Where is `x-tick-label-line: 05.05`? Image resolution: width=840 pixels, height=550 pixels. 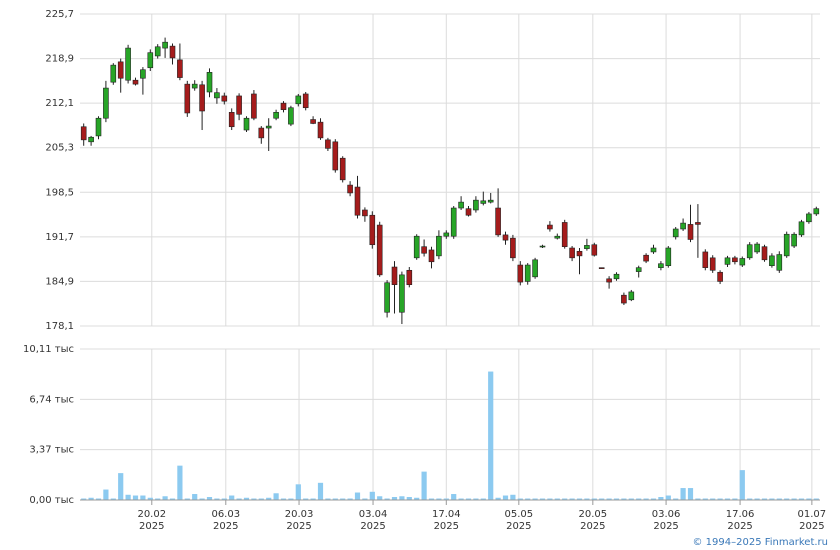
x-tick-label-line: 05.05 is located at coordinates (518, 514).